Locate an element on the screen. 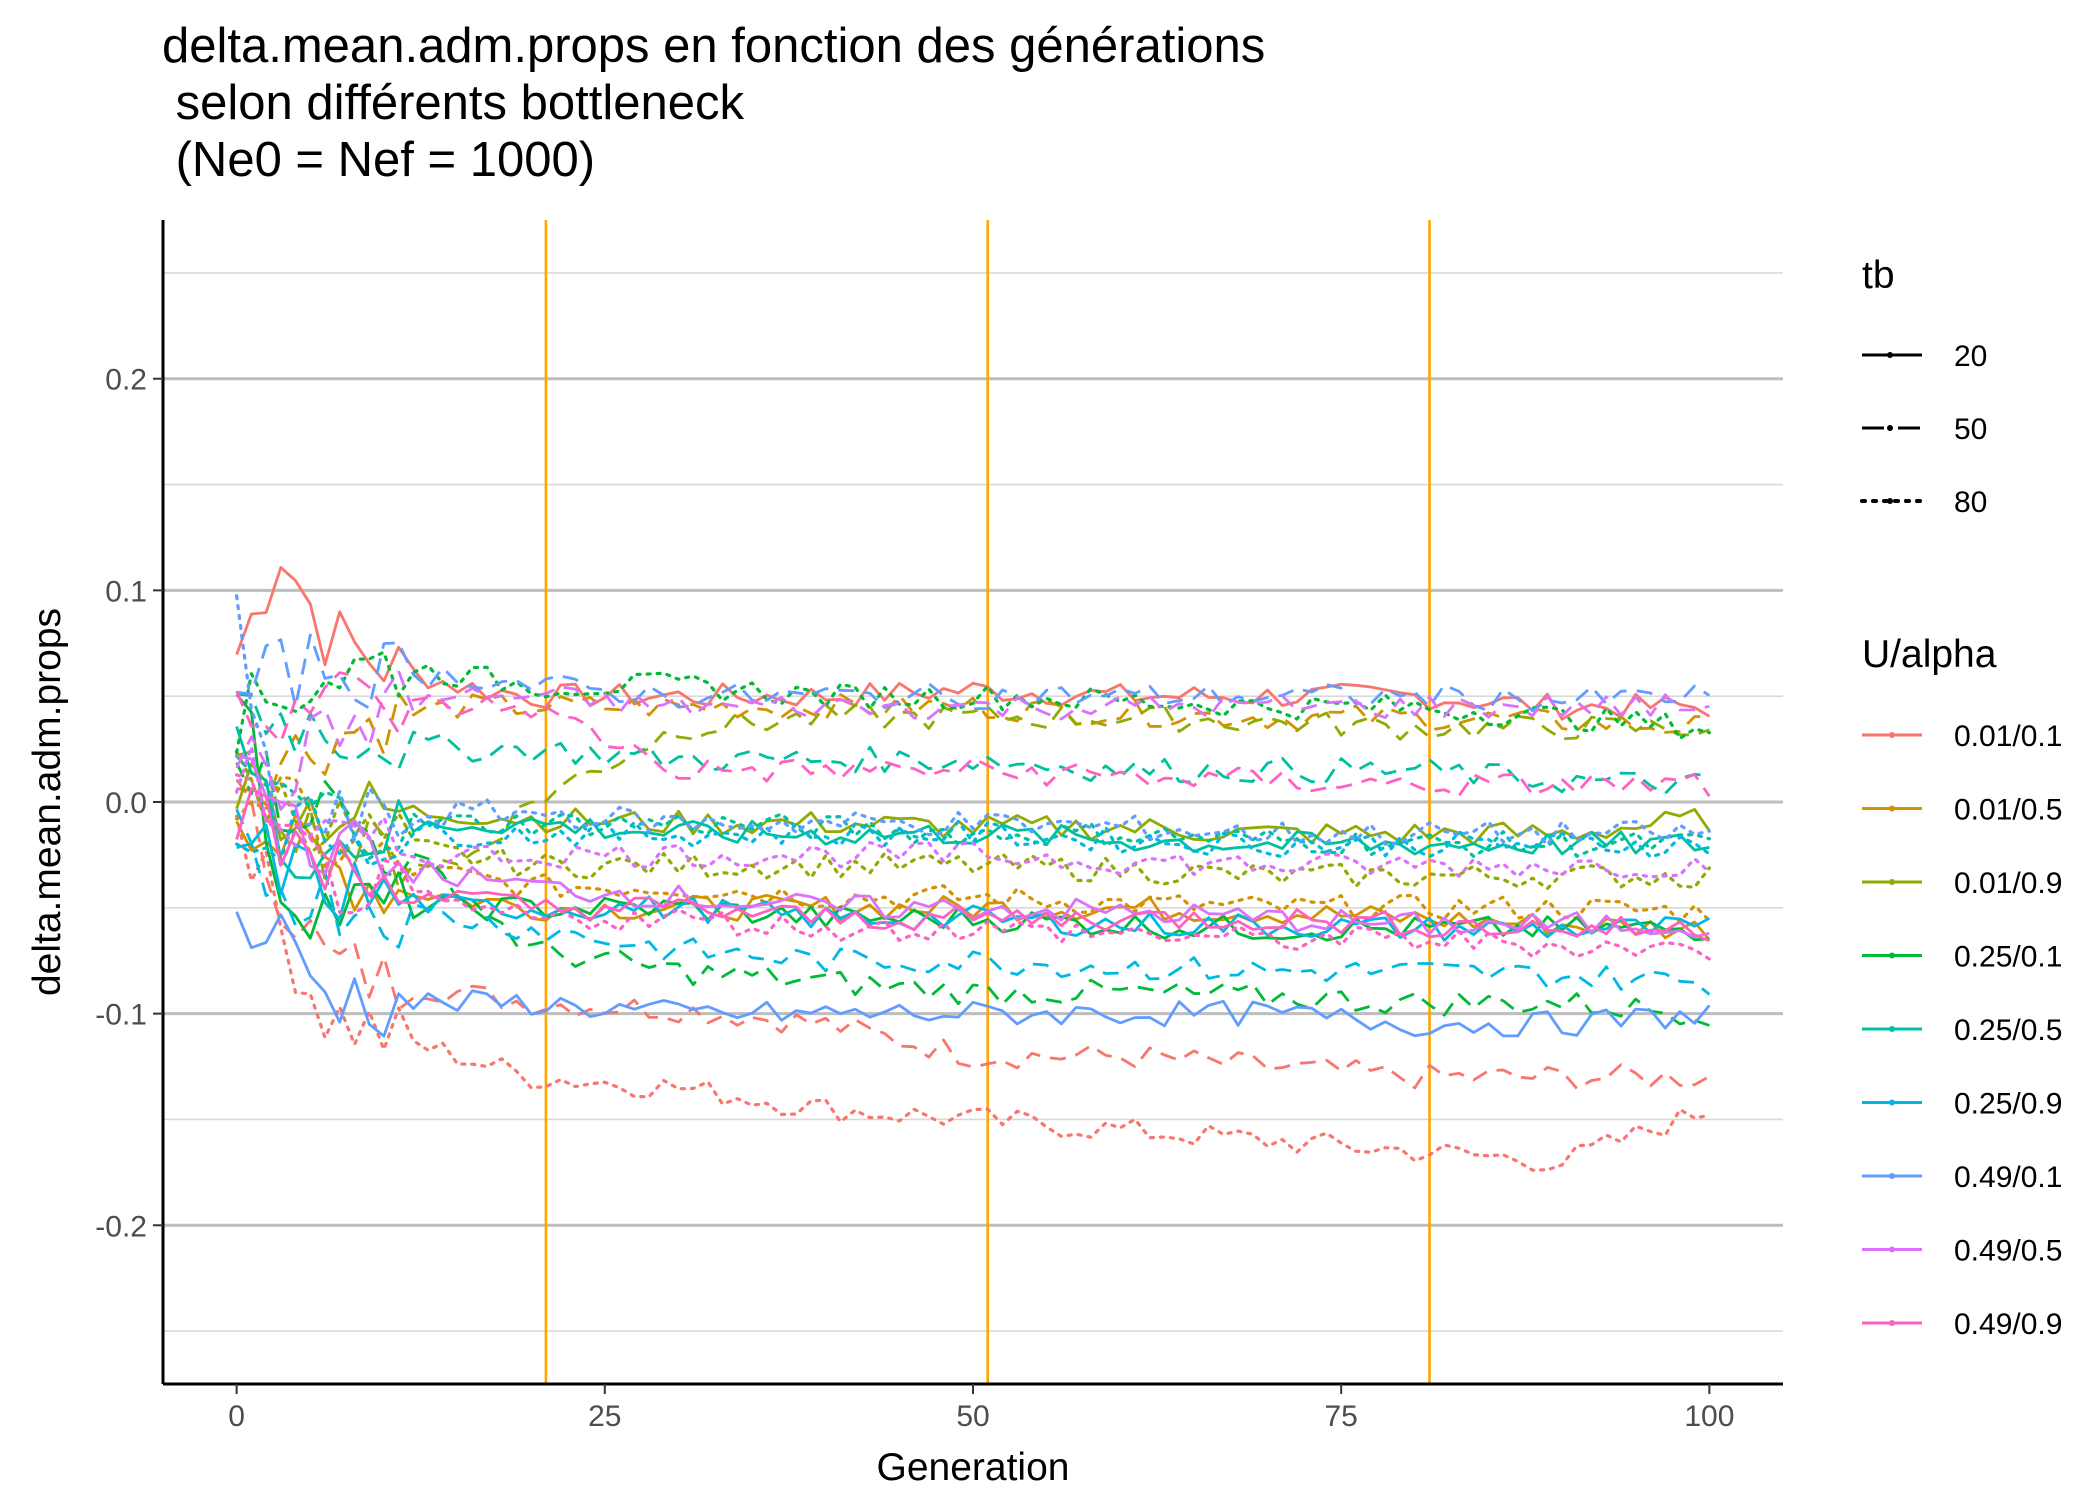 The width and height of the screenshot is (2100, 1499). y-tick-label: 0.0 is located at coordinates (126, 803).